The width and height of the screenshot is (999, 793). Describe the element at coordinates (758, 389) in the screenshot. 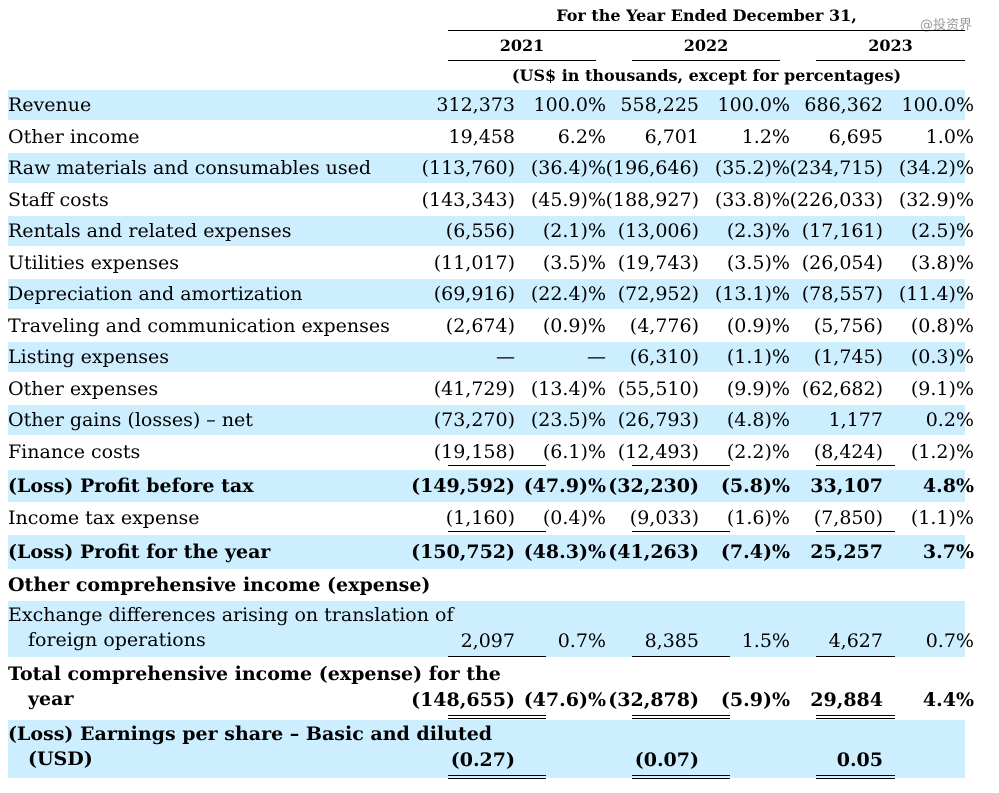

I see `value-2022-percent: (9.9)%` at that location.